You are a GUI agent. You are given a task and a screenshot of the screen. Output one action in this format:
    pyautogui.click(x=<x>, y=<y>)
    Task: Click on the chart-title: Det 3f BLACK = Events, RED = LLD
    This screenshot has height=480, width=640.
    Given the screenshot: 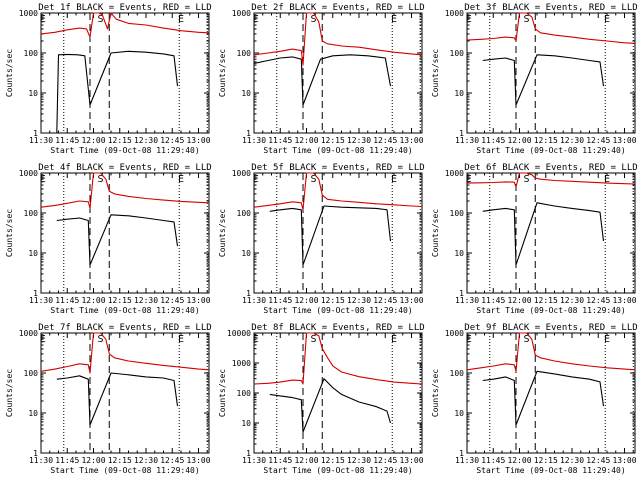 What is the action you would take?
    pyautogui.click(x=550, y=8)
    